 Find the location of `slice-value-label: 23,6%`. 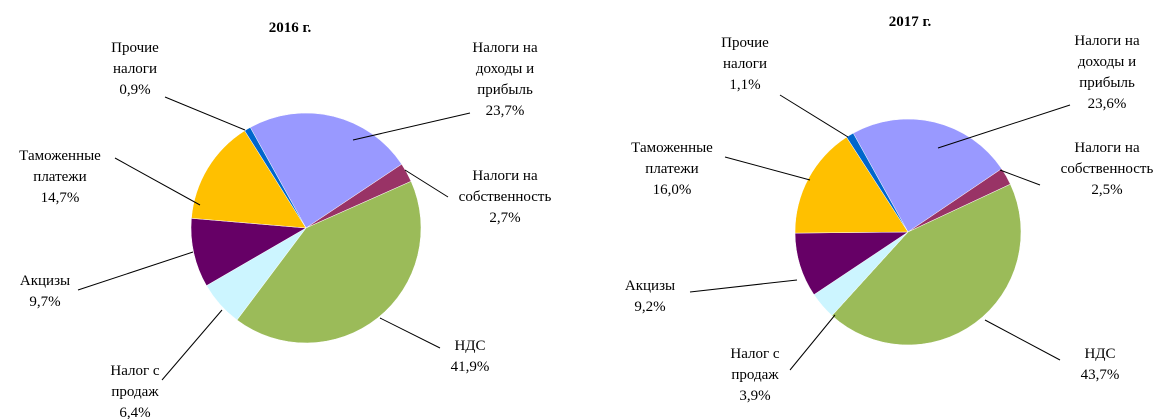

slice-value-label: 23,6% is located at coordinates (1107, 104).